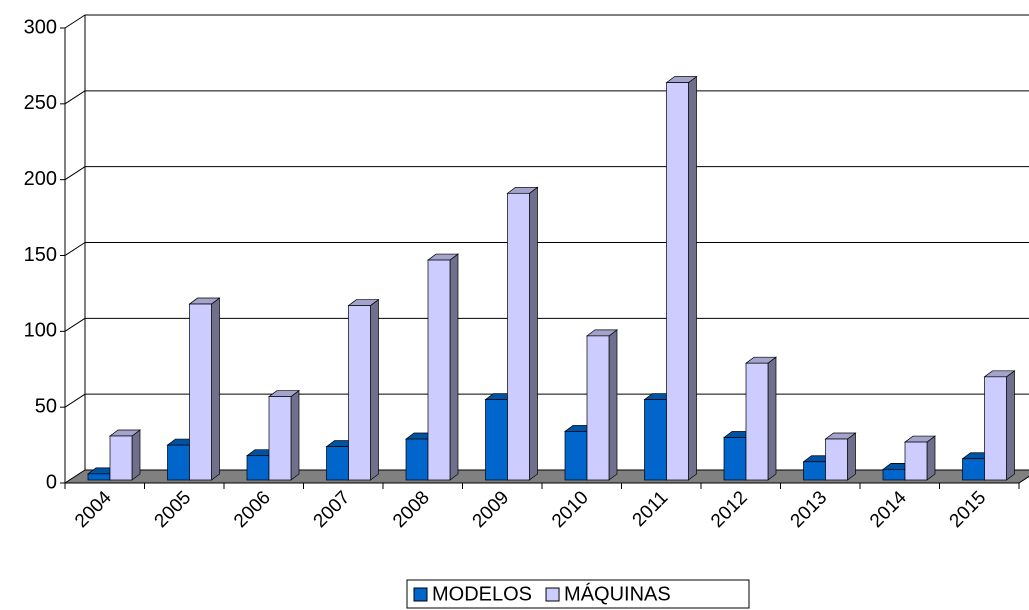  What do you see at coordinates (40, 103) in the screenshot?
I see `y-tick-label: 250` at bounding box center [40, 103].